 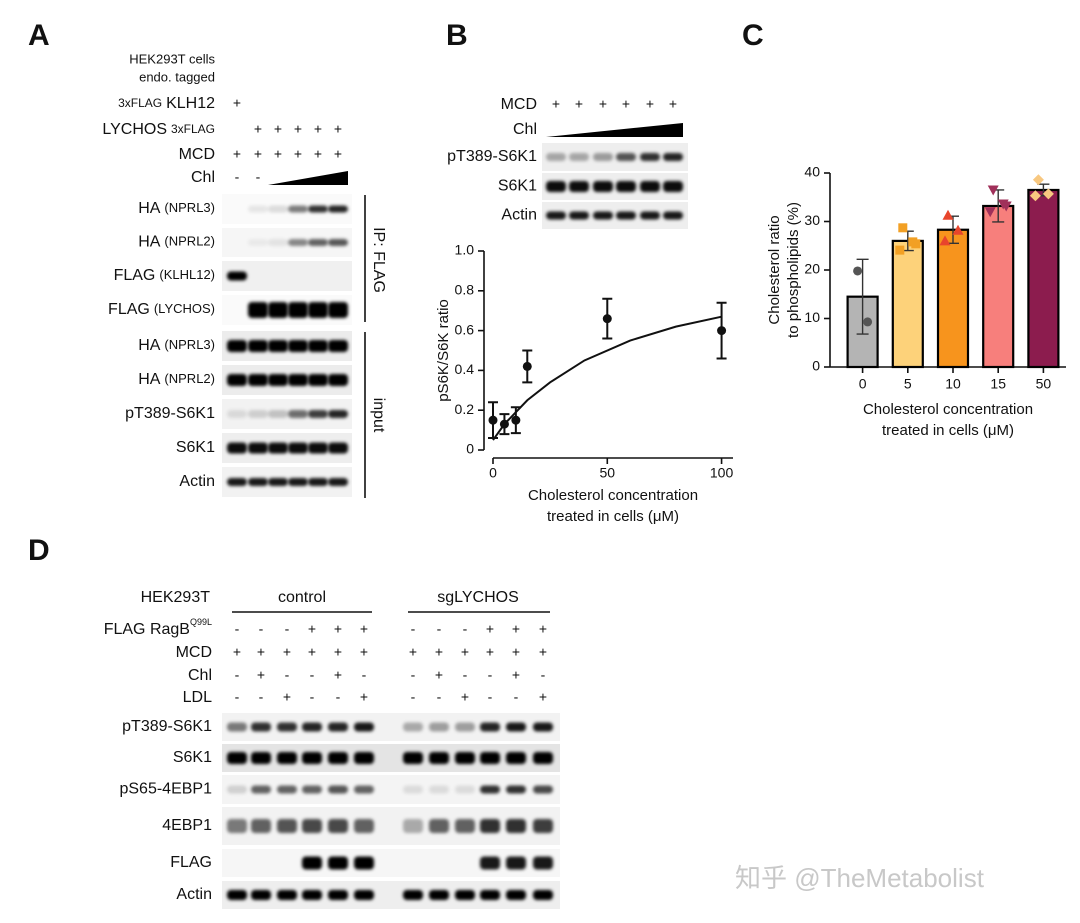 I want to click on y-tick-label: 0.8, so click(x=465, y=290).